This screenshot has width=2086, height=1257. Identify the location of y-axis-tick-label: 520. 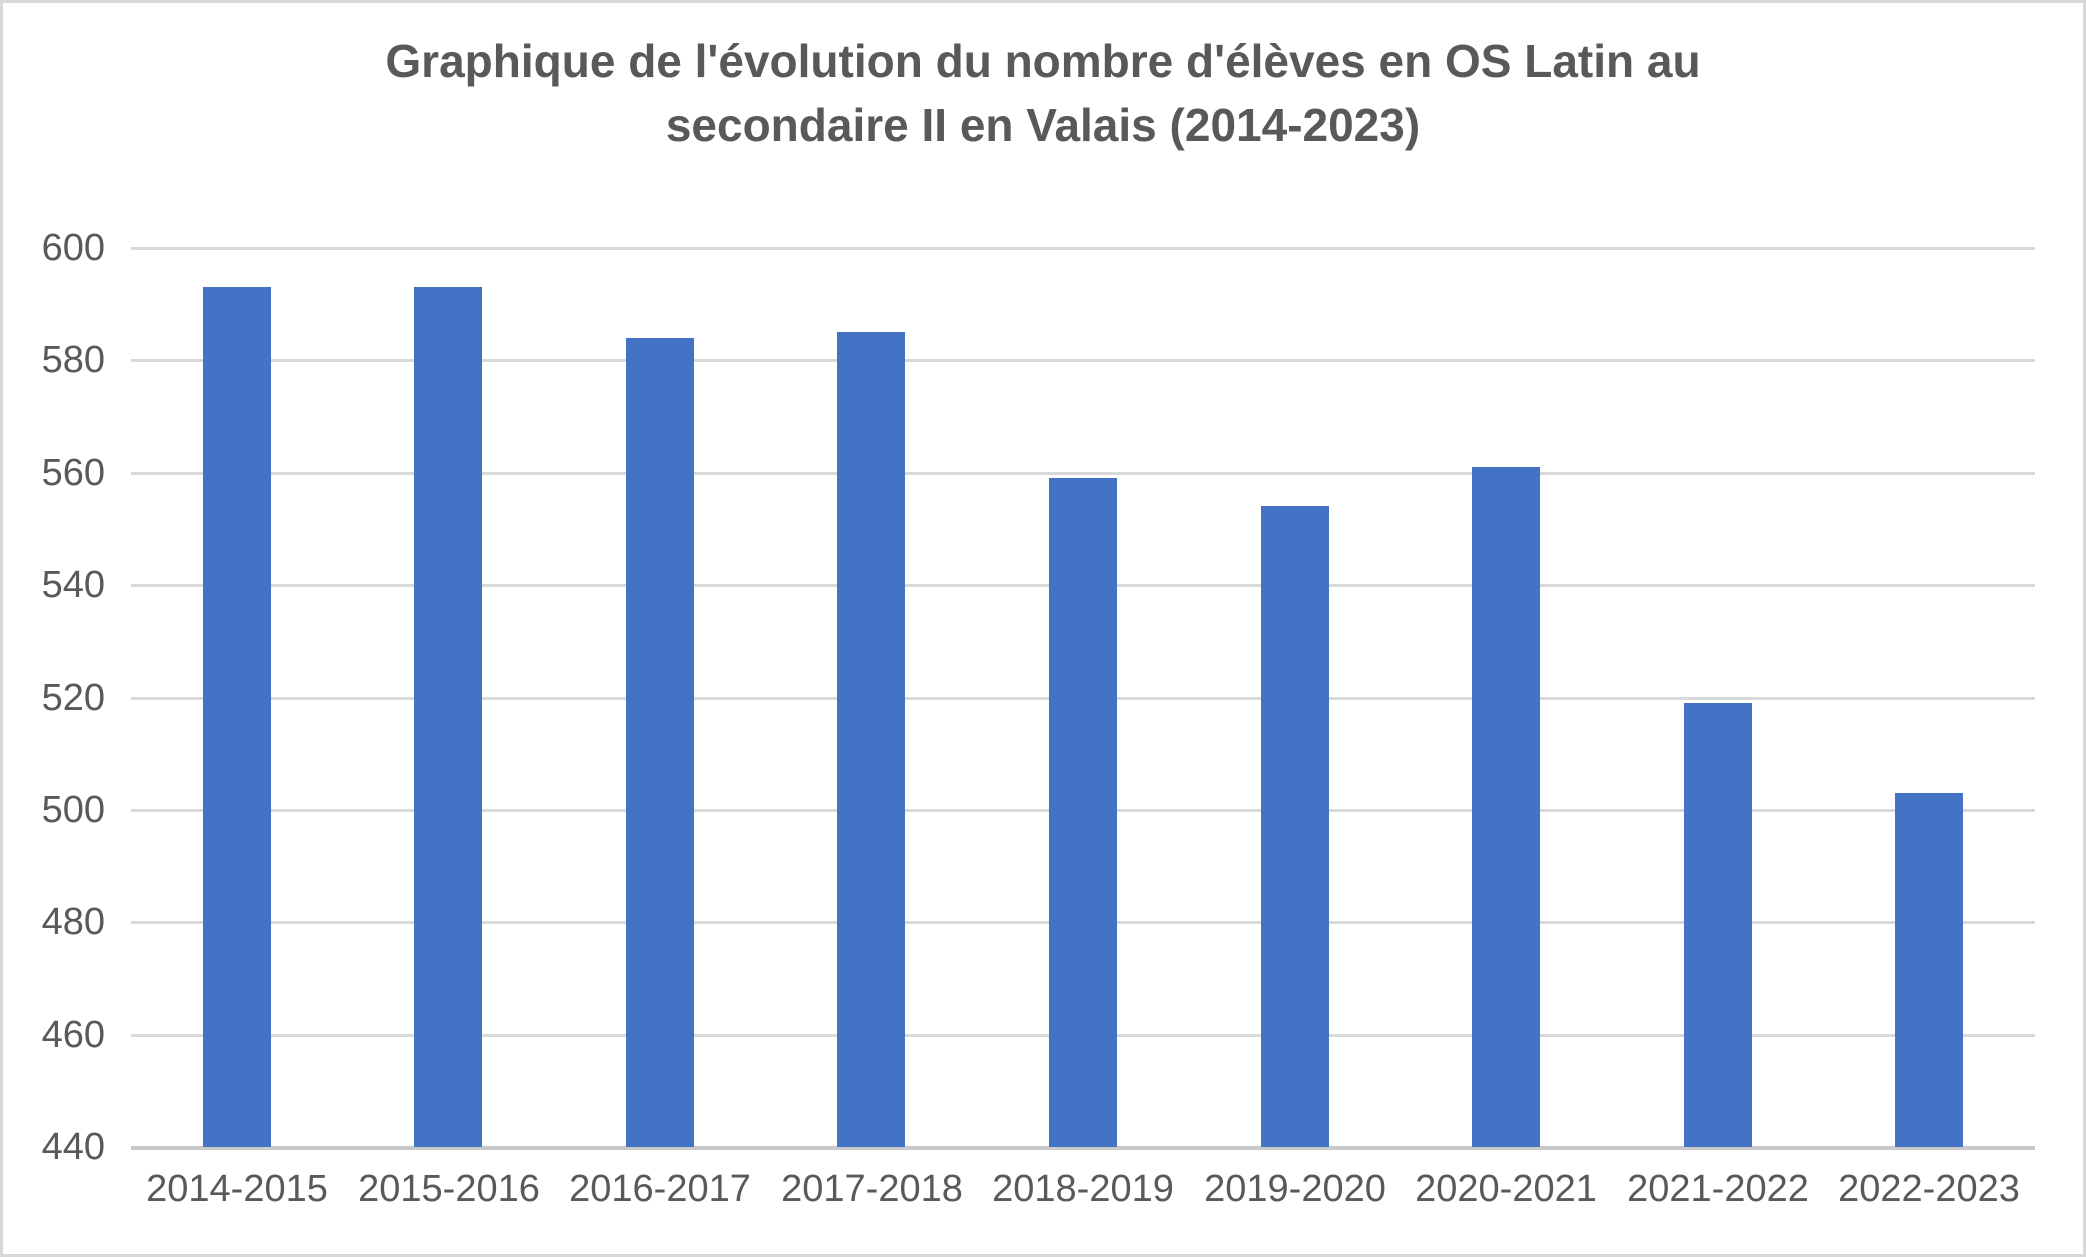
(73, 698).